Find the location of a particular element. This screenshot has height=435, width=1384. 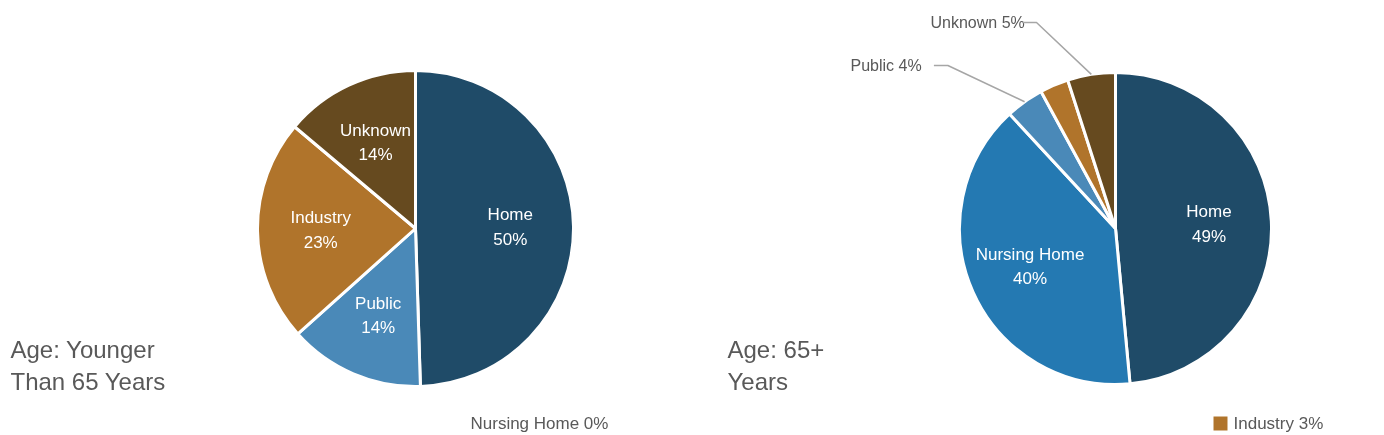

category-label: Nursing Home 0% is located at coordinates (539, 423).